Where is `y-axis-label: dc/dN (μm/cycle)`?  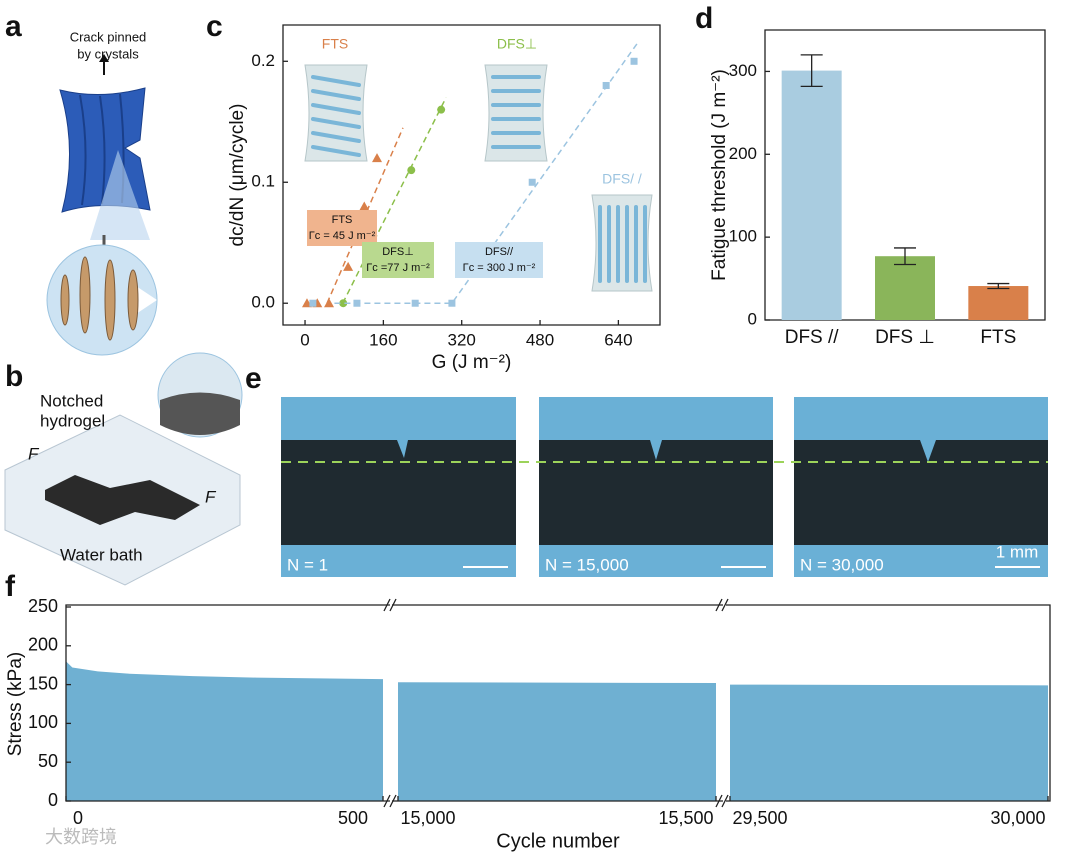
y-axis-label: dc/dN (μm/cycle) is located at coordinates (237, 175).